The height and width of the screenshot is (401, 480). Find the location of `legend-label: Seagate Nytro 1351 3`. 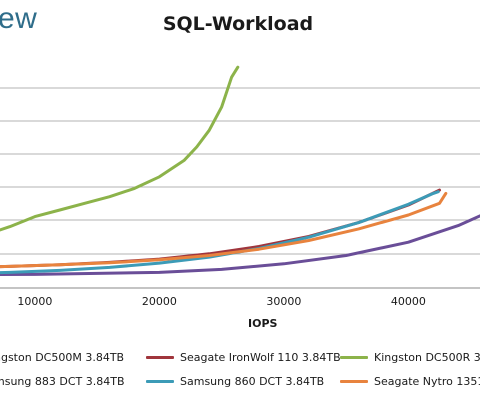

legend-label: Seagate Nytro 1351 3 is located at coordinates (427, 381).